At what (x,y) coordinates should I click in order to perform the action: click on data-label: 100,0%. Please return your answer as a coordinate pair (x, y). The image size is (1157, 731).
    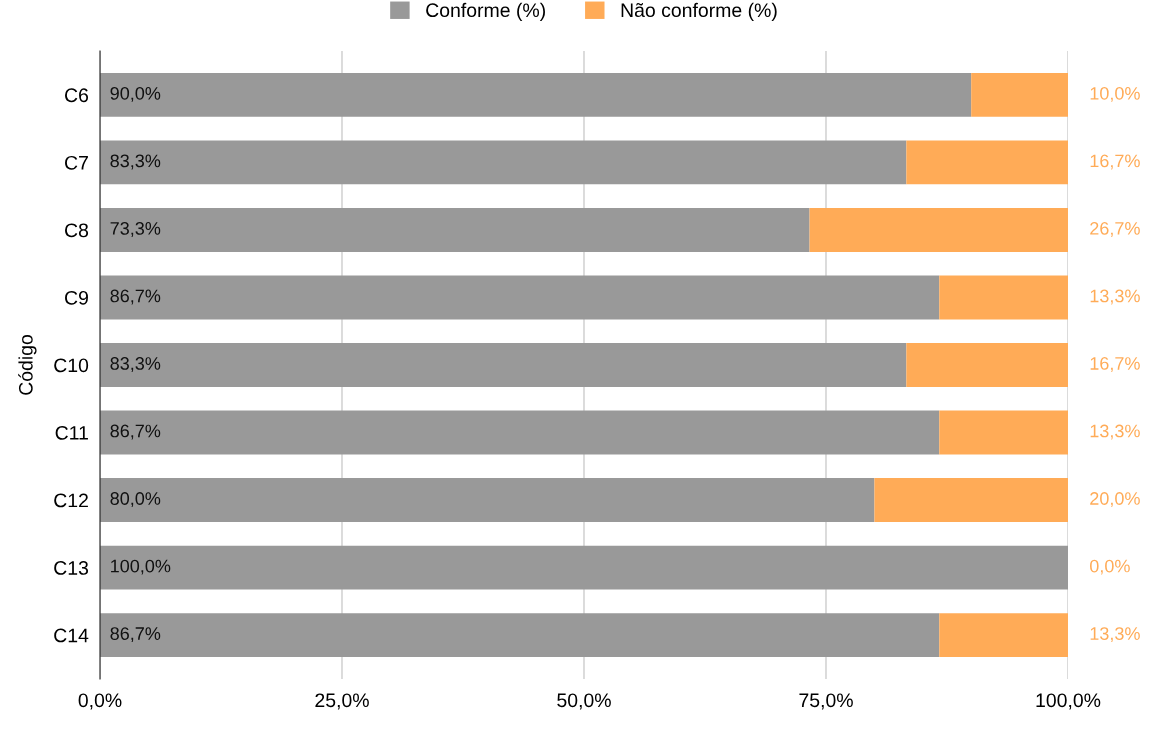
    Looking at the image, I should click on (141, 567).